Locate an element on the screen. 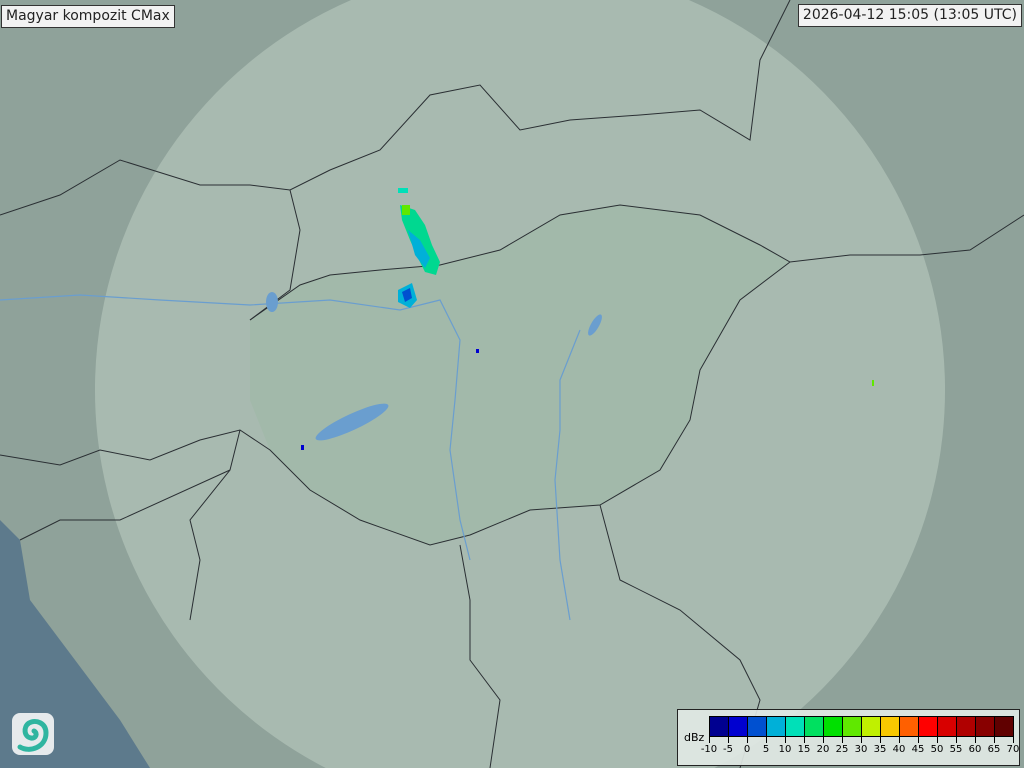 This screenshot has width=1024, height=768. legend-label: 60 is located at coordinates (975, 749).